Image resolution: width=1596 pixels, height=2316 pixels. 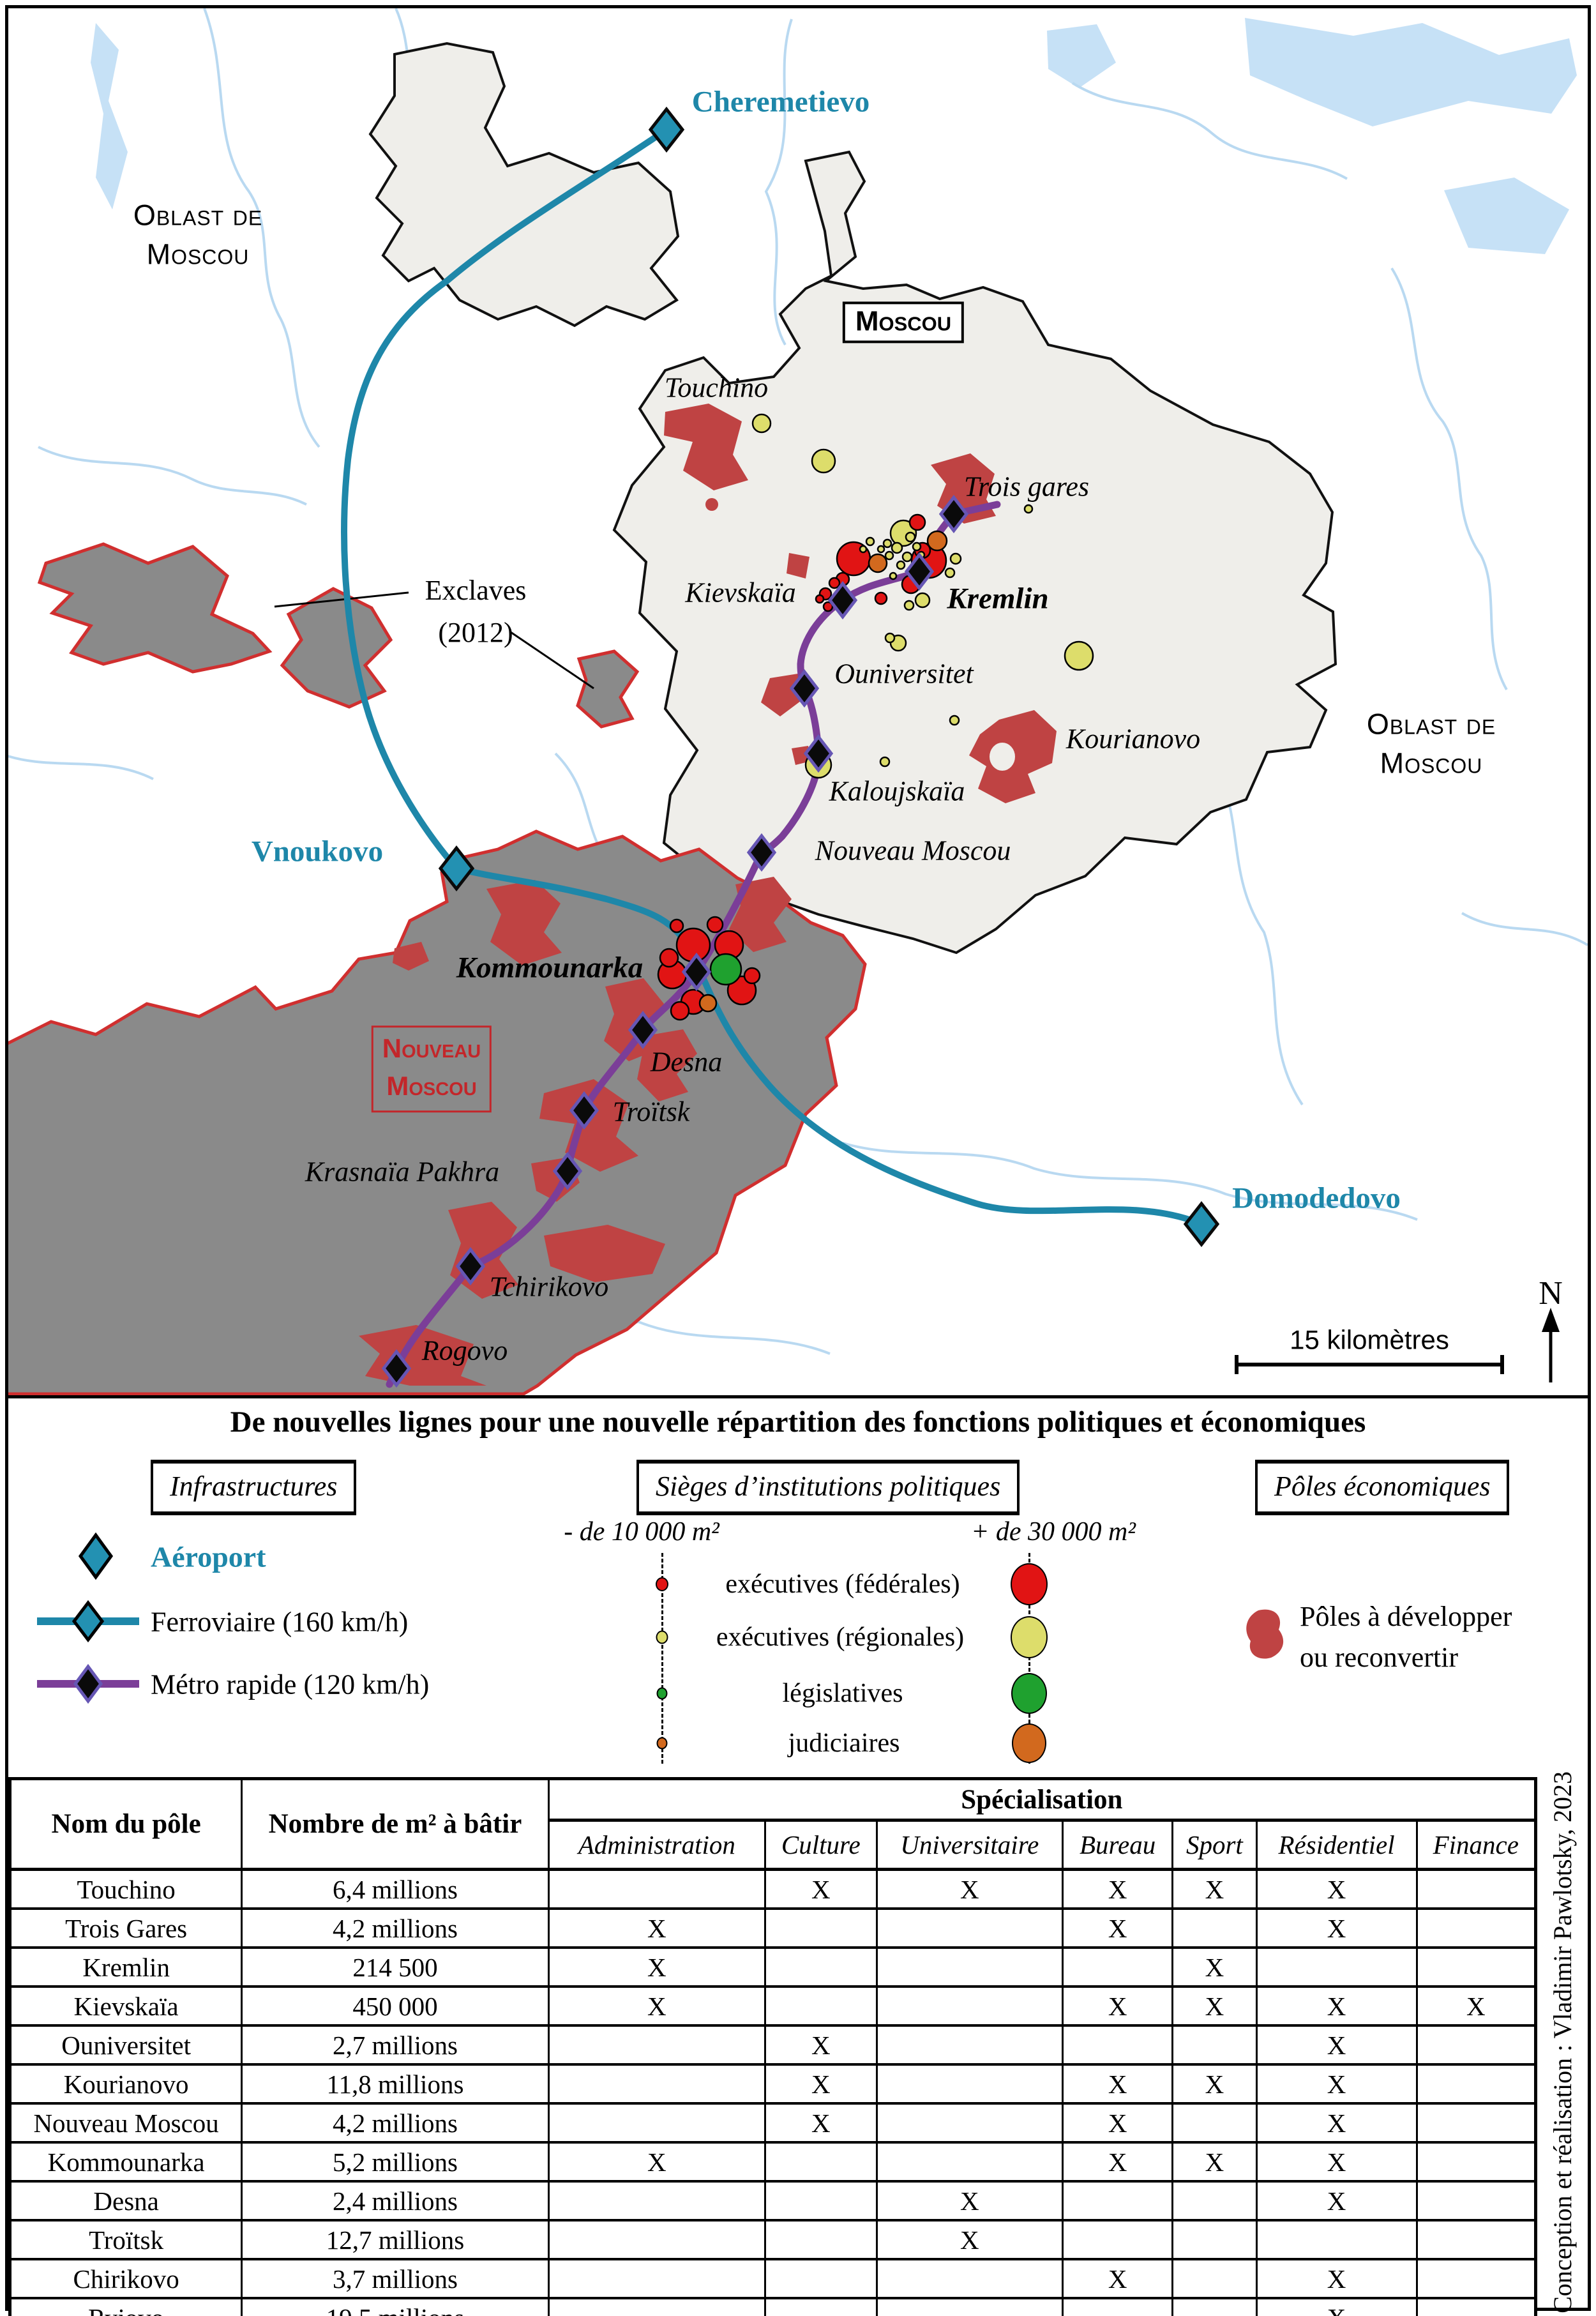 What do you see at coordinates (125, 1967) in the screenshot?
I see `cell-pole-name: Kremlin` at bounding box center [125, 1967].